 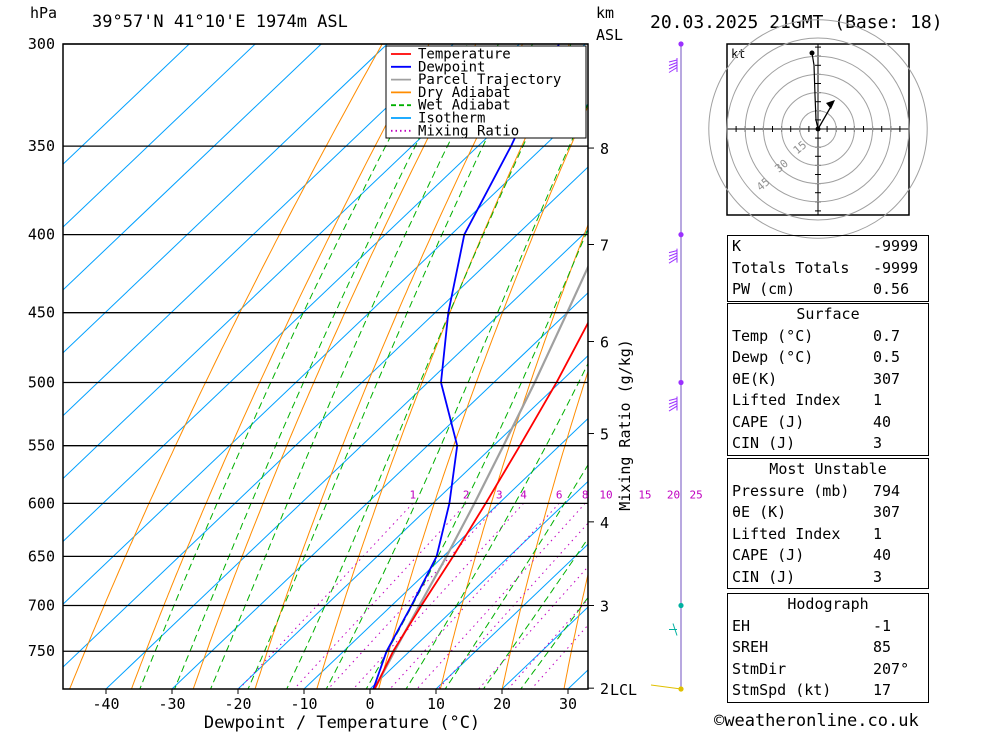 I want to click on credit-link: ©weatheronline.co.uk, so click(x=816, y=721).